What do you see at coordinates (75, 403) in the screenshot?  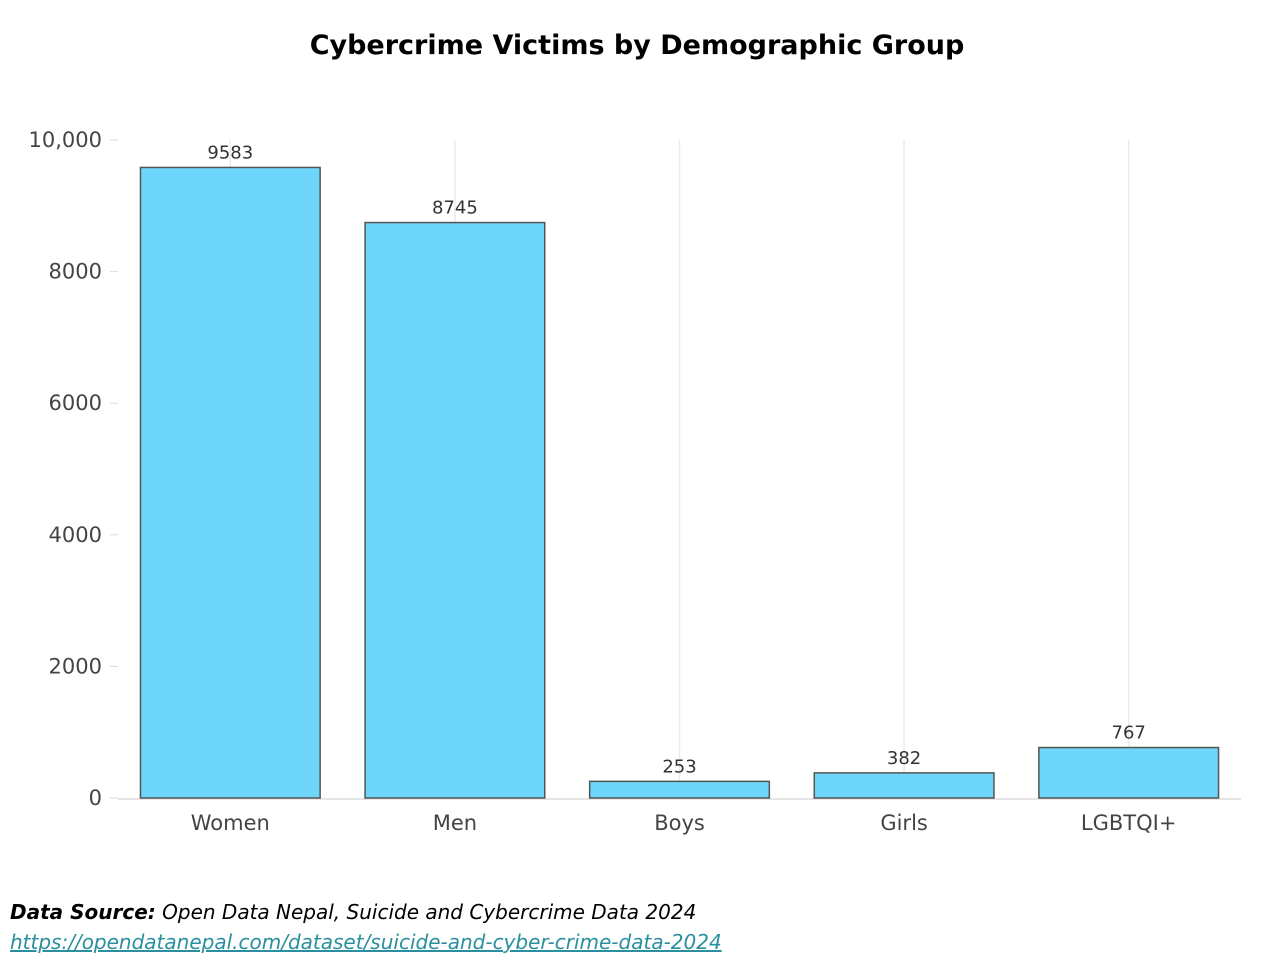 I see `y-tick-label: 6000` at bounding box center [75, 403].